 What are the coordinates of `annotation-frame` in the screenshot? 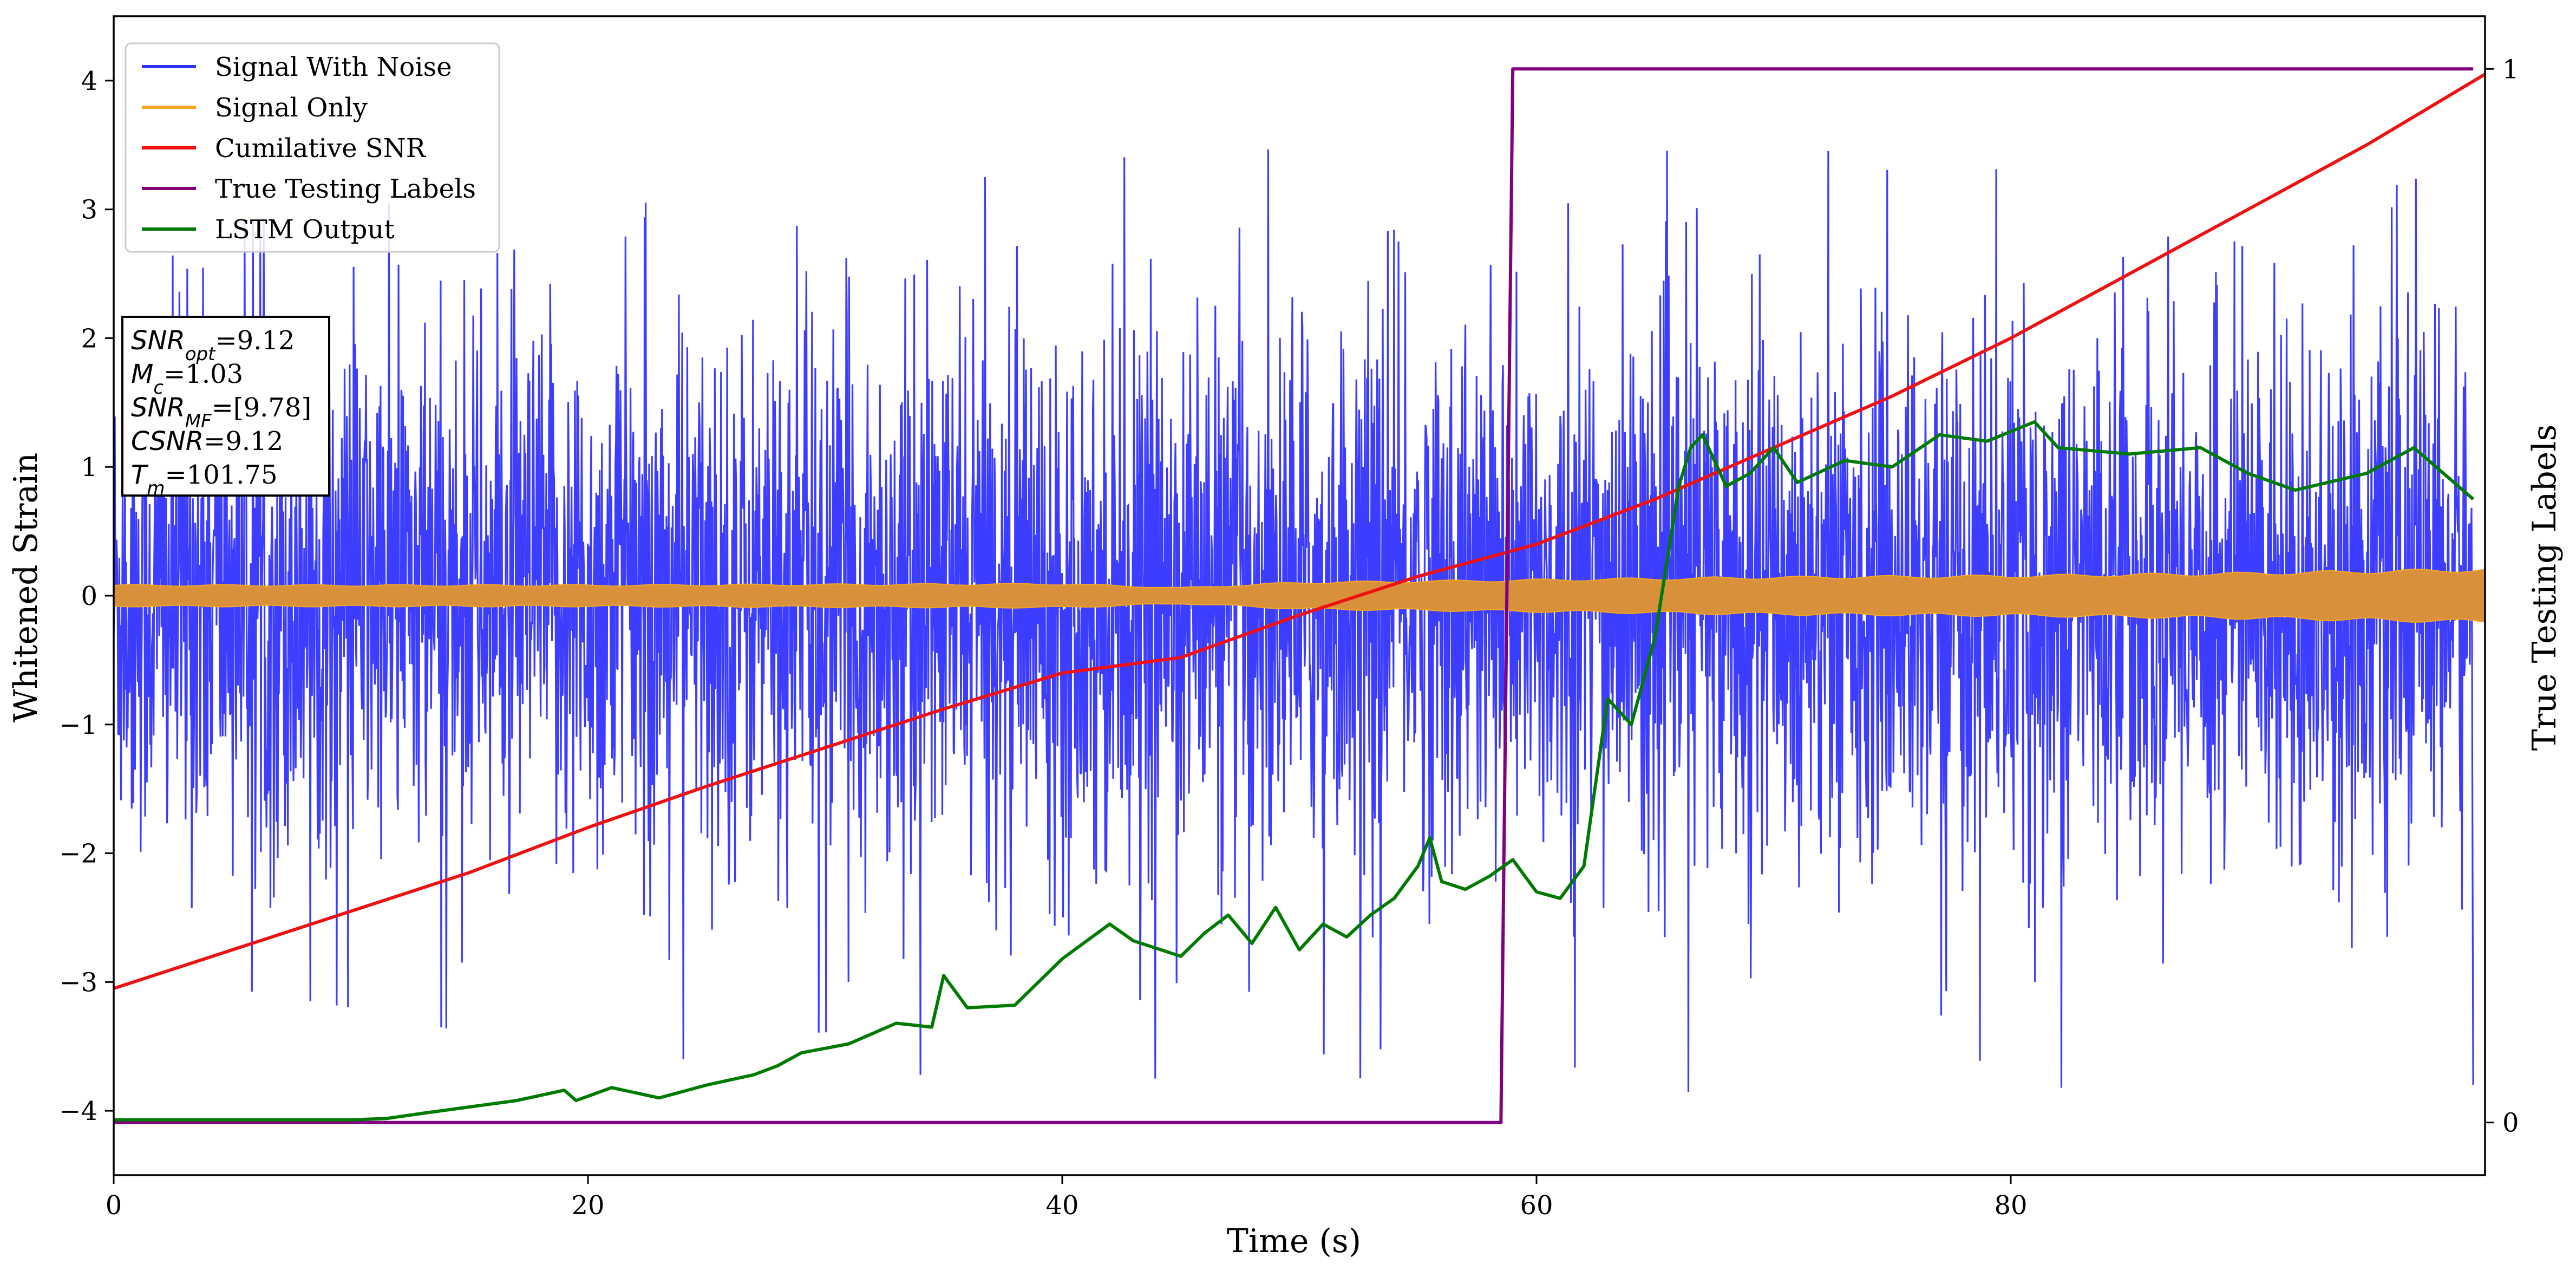 It's located at (225, 406).